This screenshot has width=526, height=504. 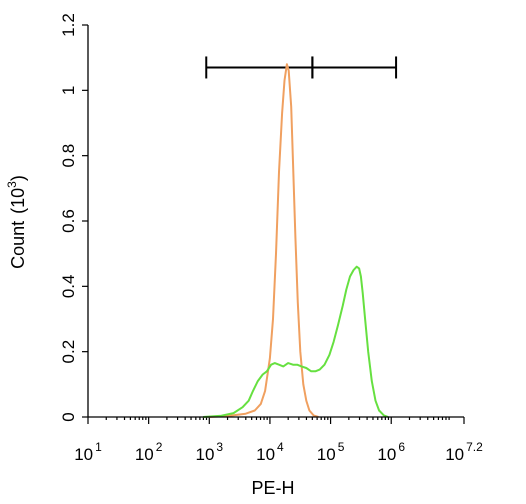 I want to click on x-axis-ticks: 10 1 10 2 10 3 10 4 10 5 10 6 10 7.2, so click(x=278, y=440).